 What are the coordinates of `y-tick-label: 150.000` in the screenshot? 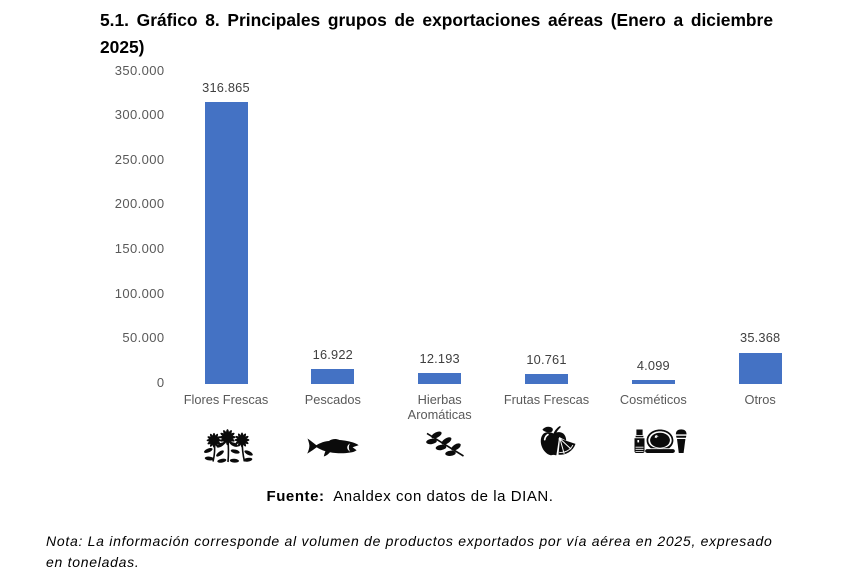 It's located at (139, 248).